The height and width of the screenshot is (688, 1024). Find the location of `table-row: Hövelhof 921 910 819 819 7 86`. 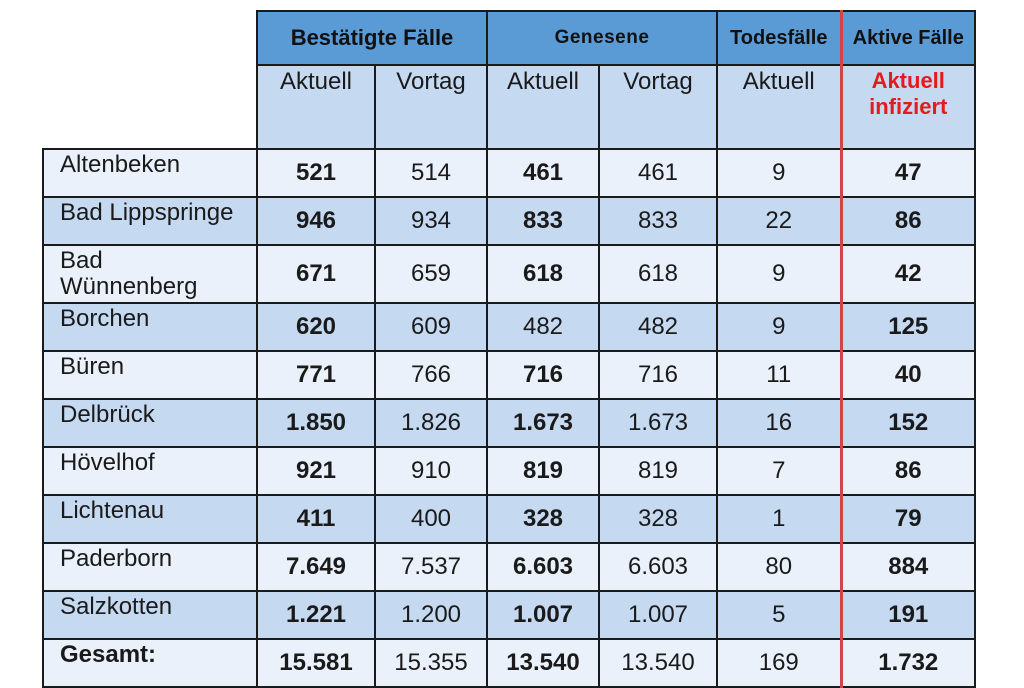

table-row: Hövelhof 921 910 819 819 7 86 is located at coordinates (509, 471).